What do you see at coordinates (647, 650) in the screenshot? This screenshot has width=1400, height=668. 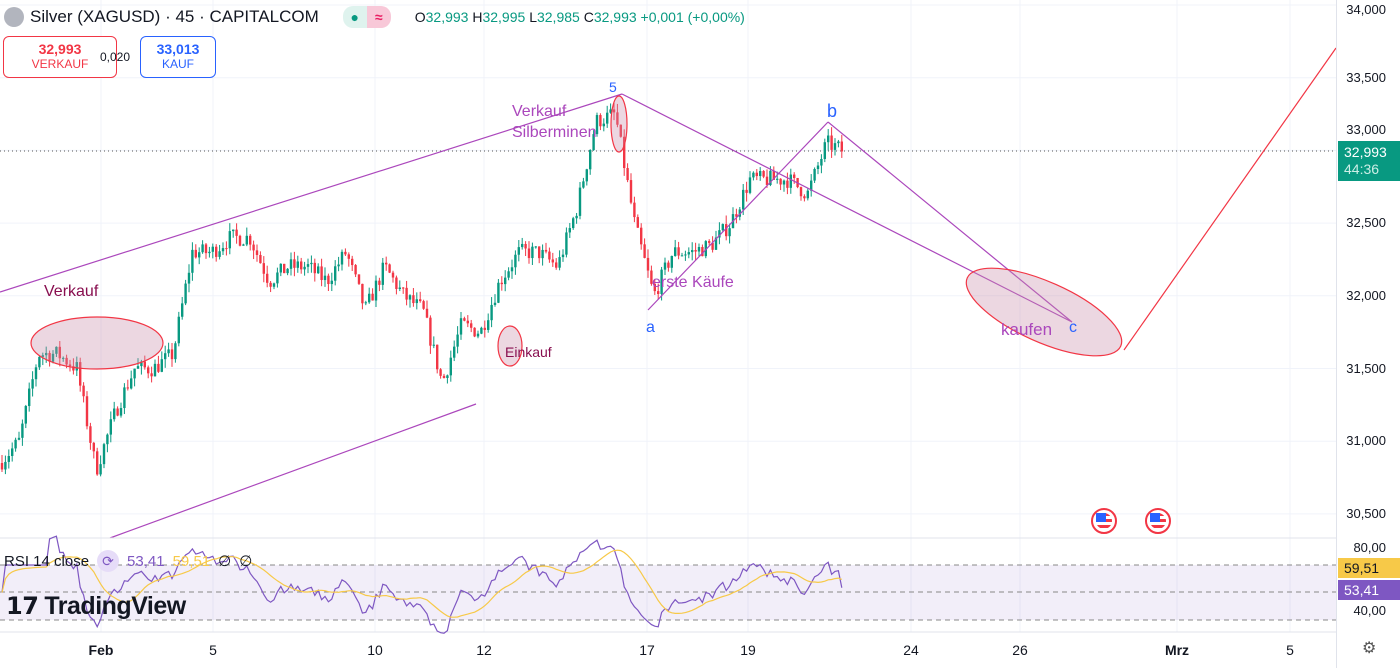 I see `time-axis-label: 17` at bounding box center [647, 650].